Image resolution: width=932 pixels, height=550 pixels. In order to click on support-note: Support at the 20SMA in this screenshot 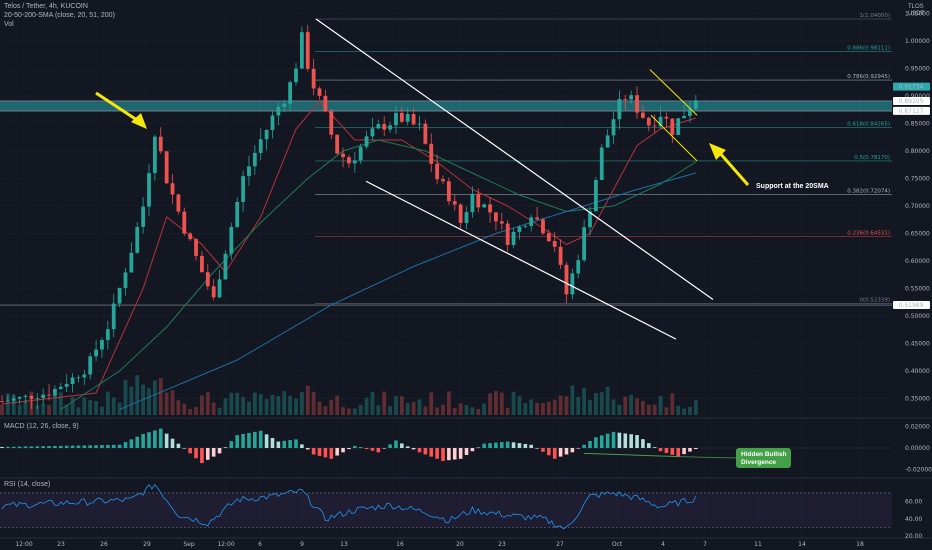, I will do `click(792, 186)`.